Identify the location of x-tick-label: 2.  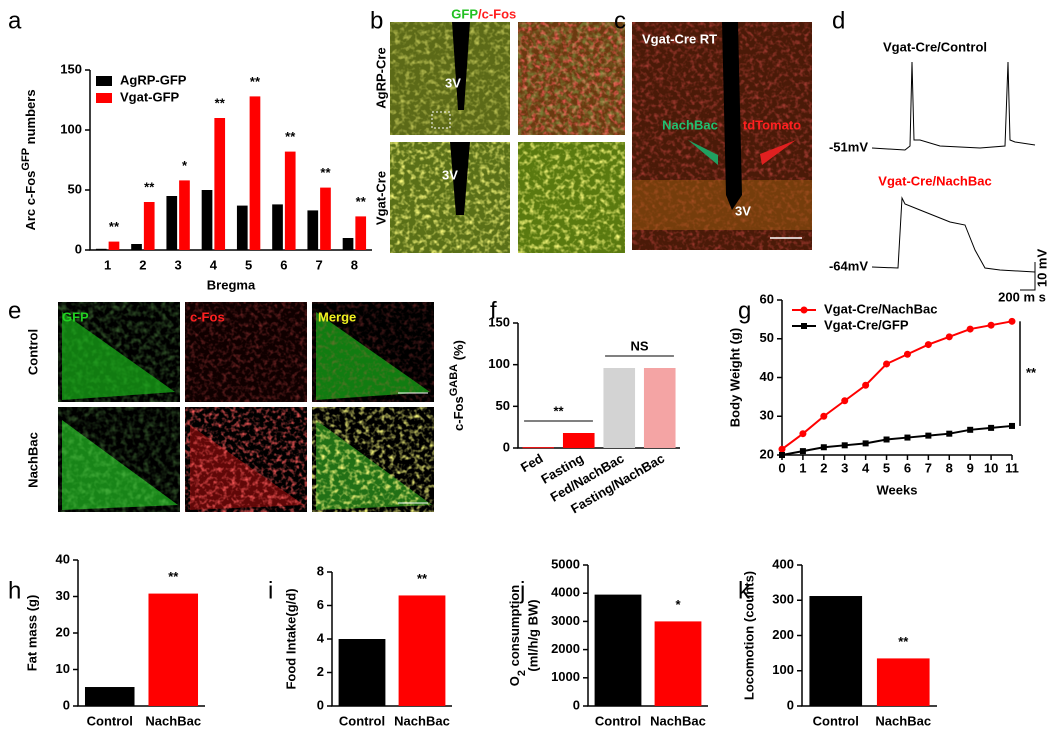
(823, 467).